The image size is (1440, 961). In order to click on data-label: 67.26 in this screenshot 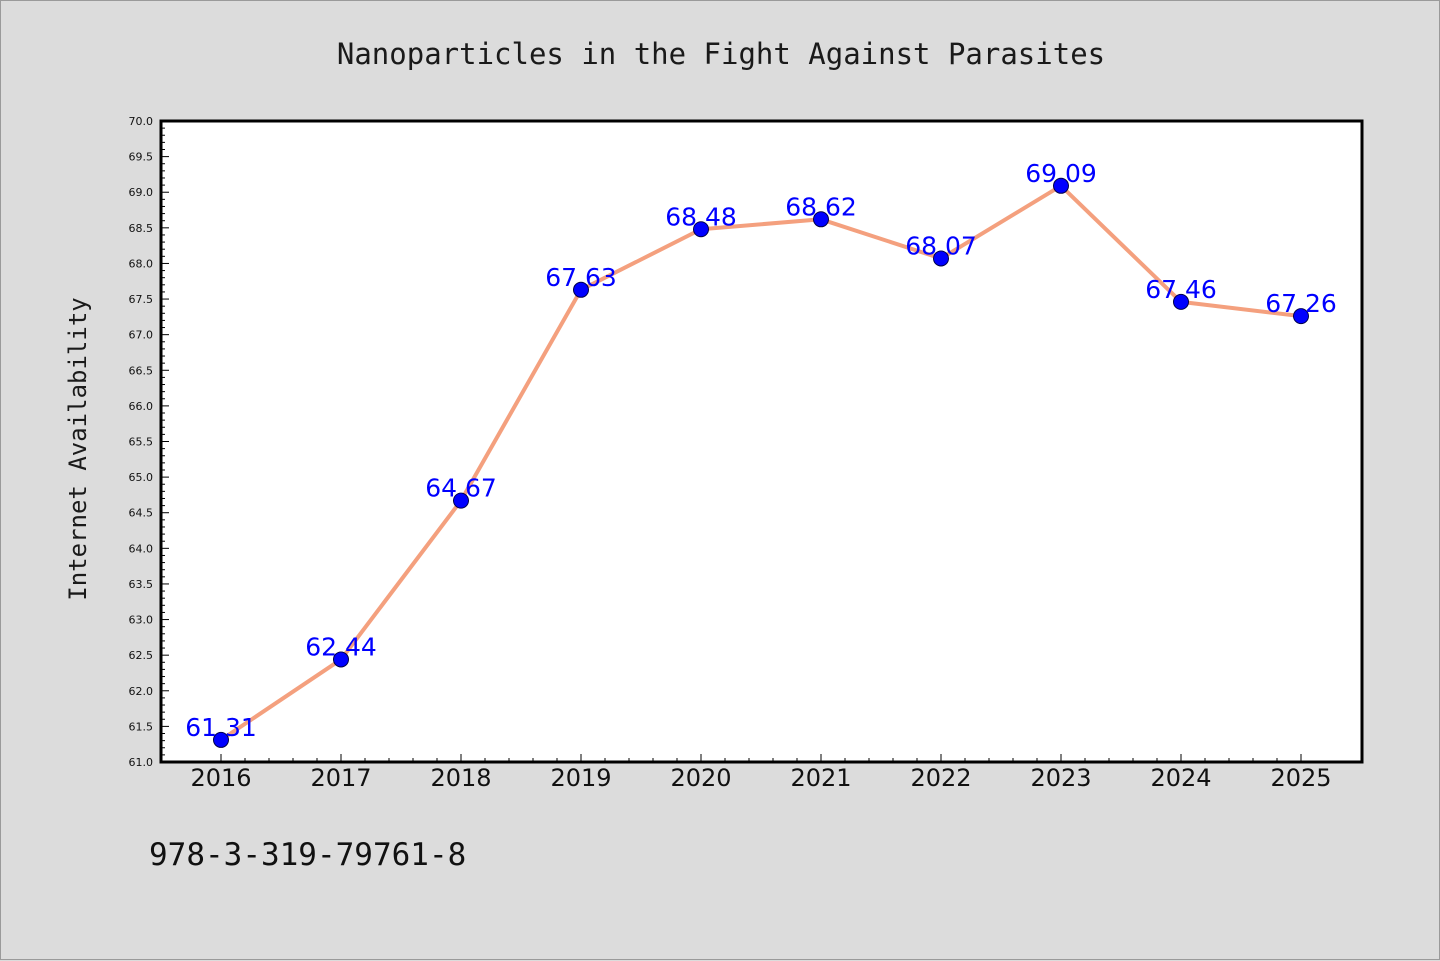, I will do `click(1301, 303)`.